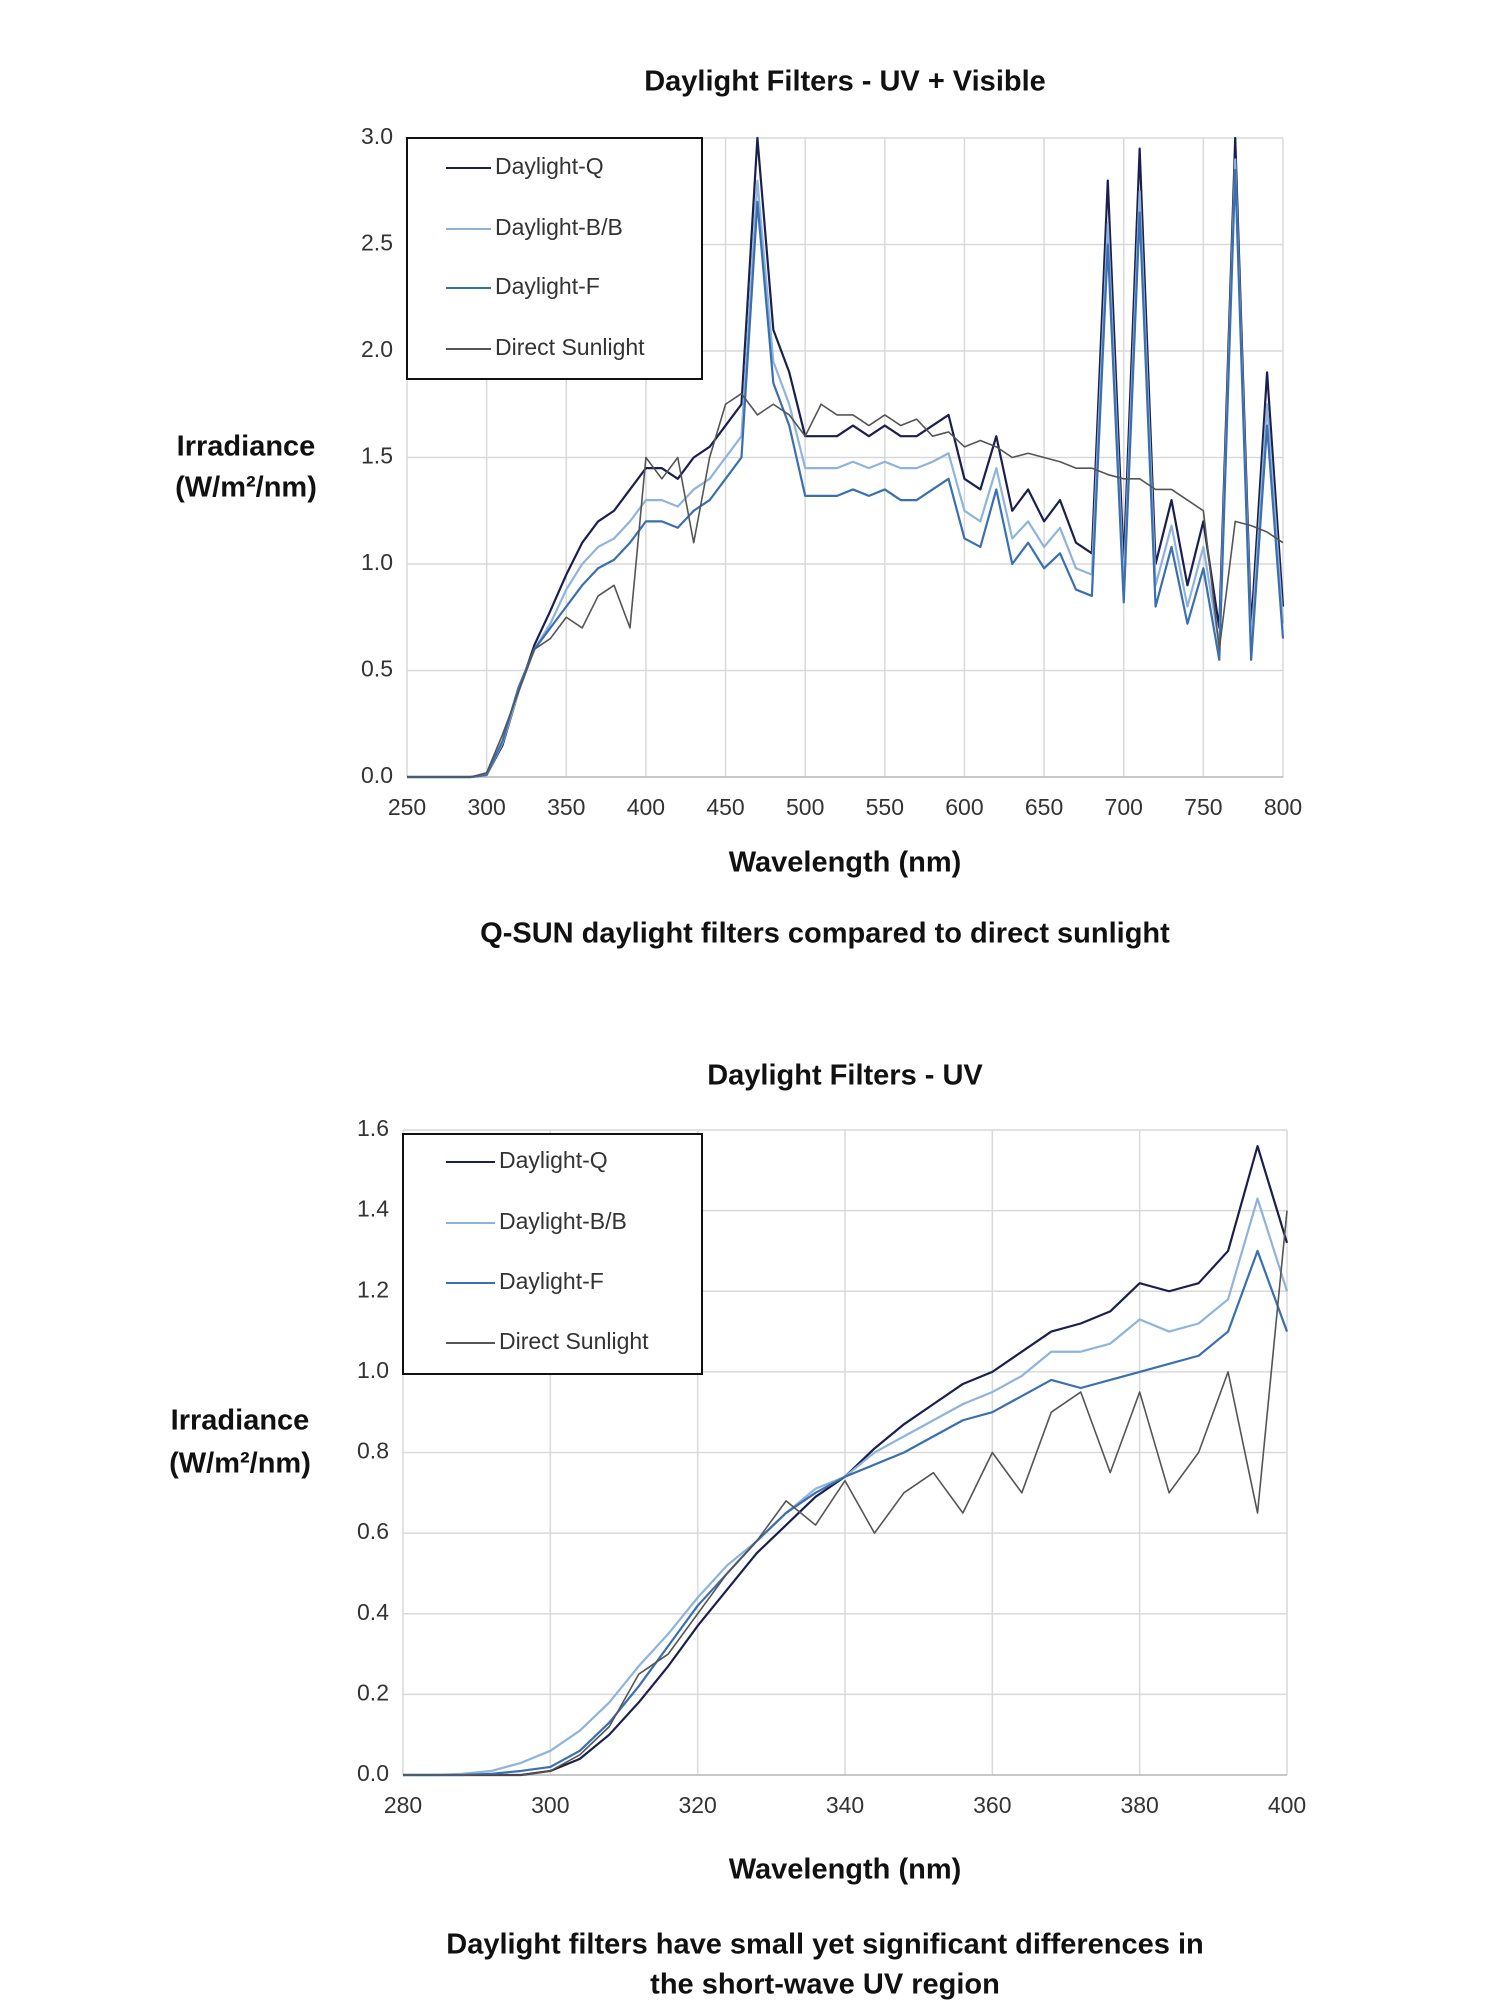 This screenshot has width=1500, height=2000. Describe the element at coordinates (725, 807) in the screenshot. I see `x-tick-label: 450` at that location.